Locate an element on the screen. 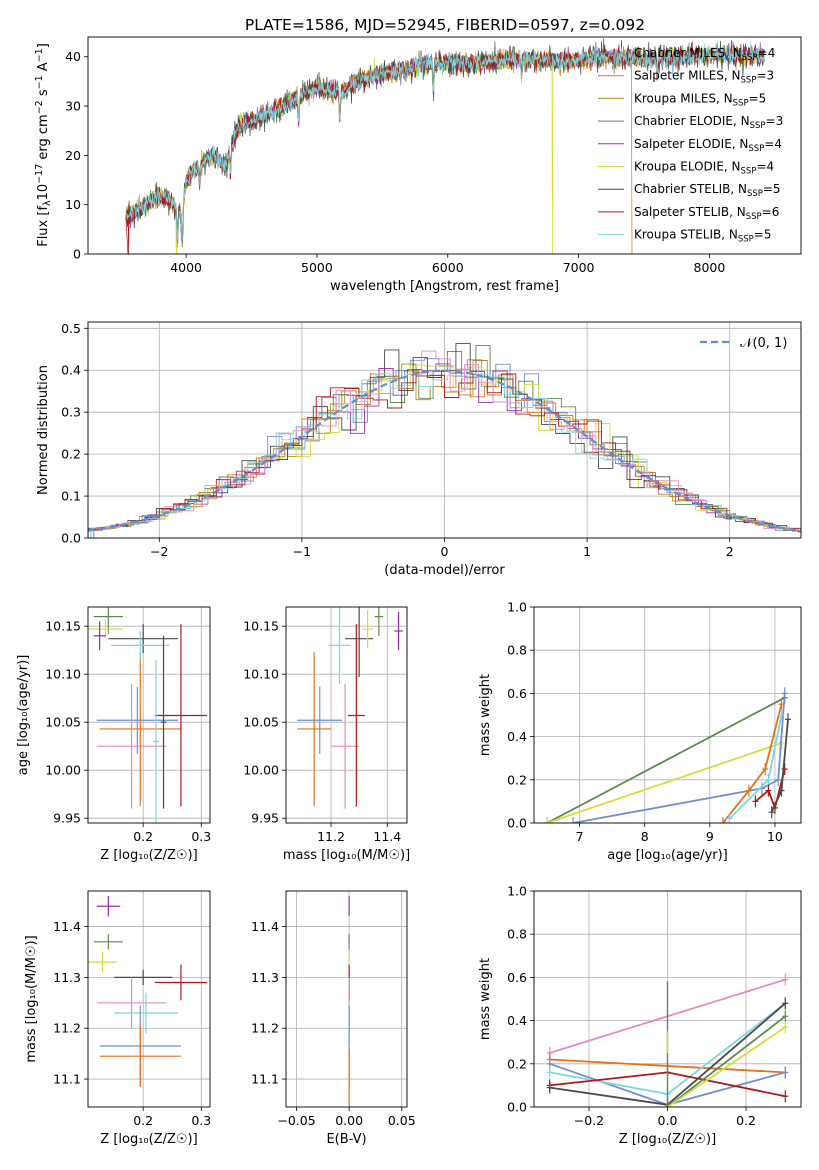 The image size is (819, 1170). y-tick-label: 11.3 is located at coordinates (67, 977).